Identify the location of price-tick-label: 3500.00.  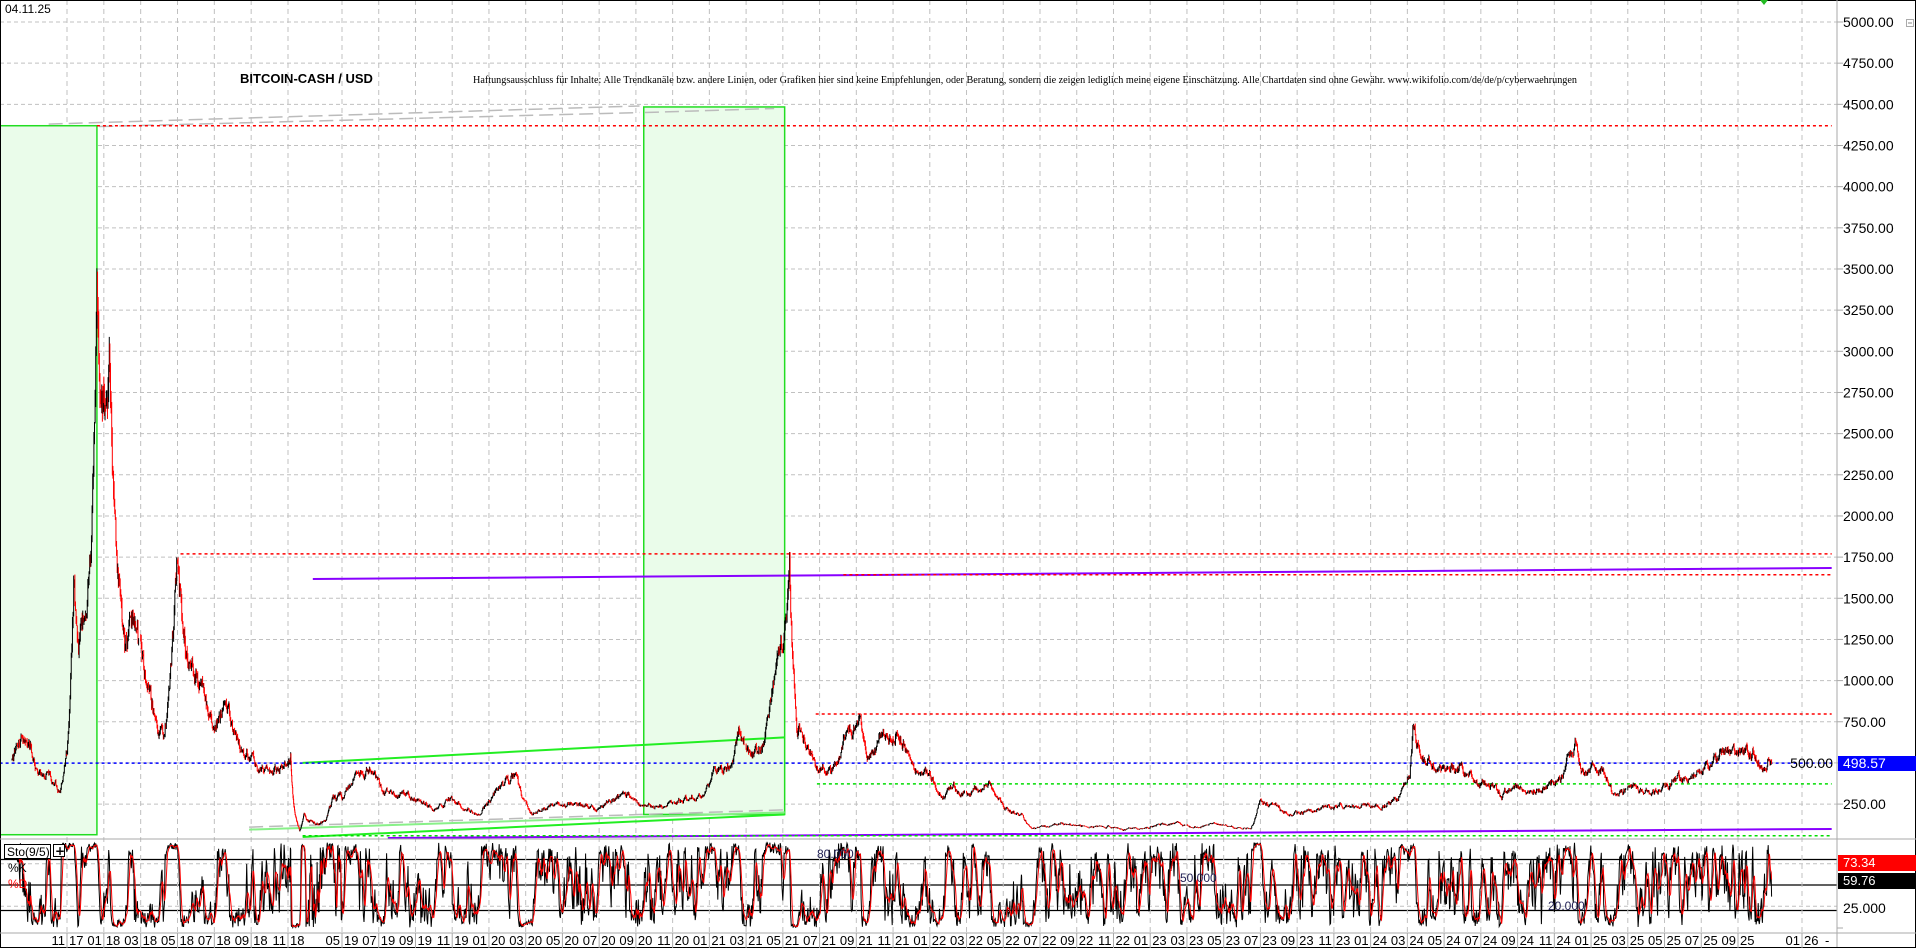
(1868, 269).